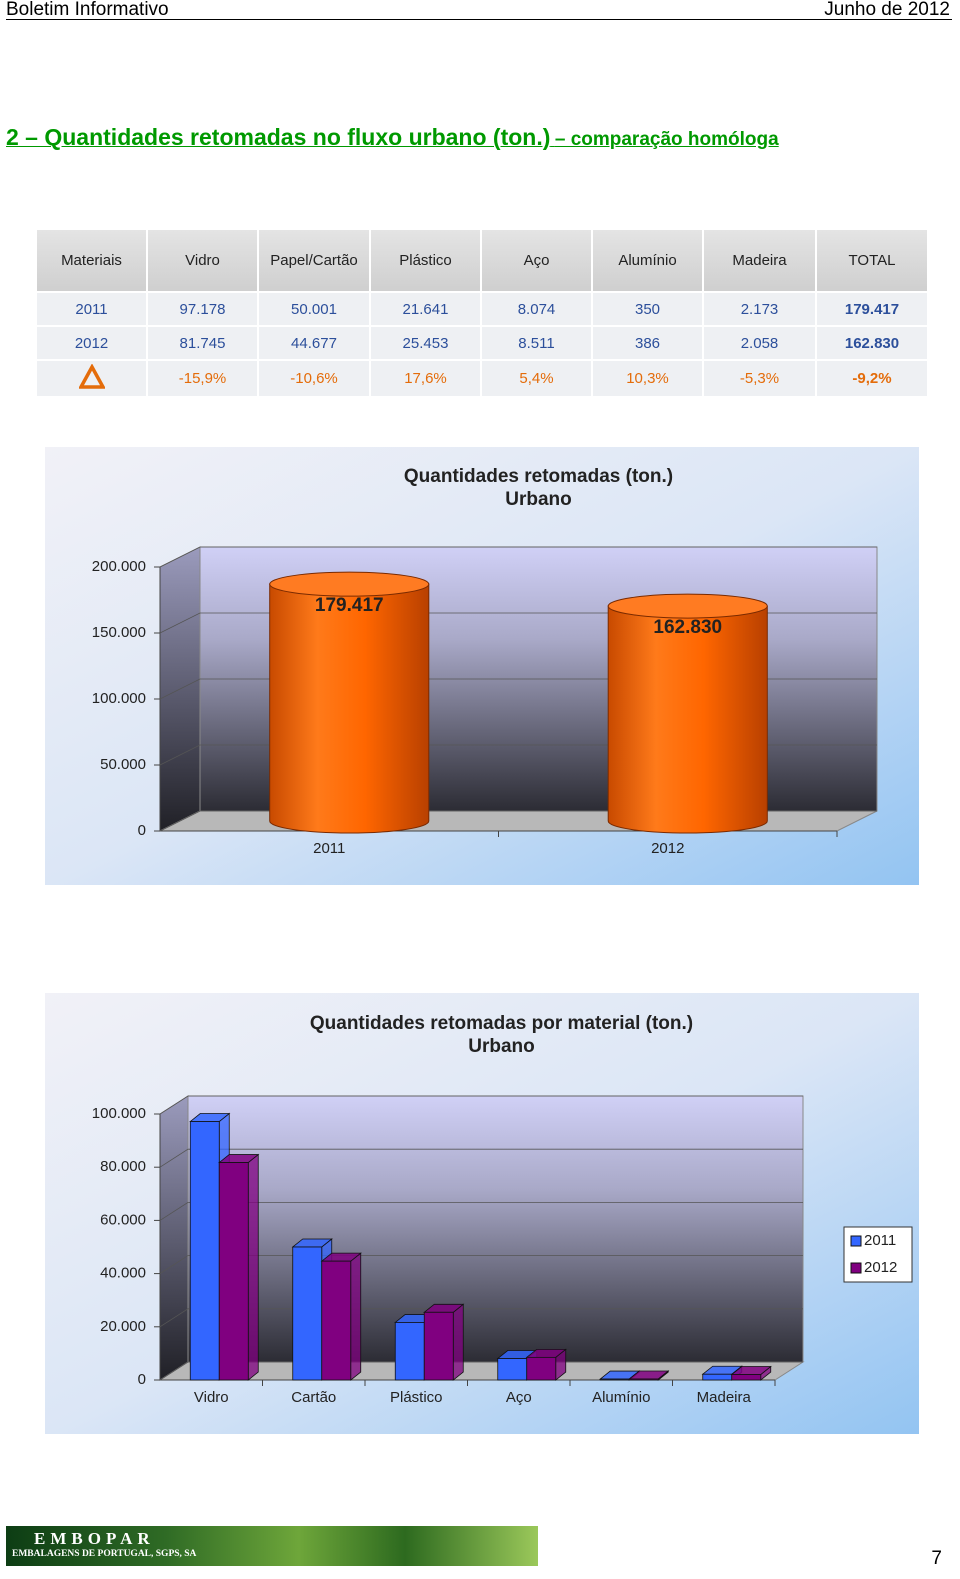 Image resolution: width=960 pixels, height=1579 pixels. I want to click on y-tick-label: 80.000, so click(123, 1166).